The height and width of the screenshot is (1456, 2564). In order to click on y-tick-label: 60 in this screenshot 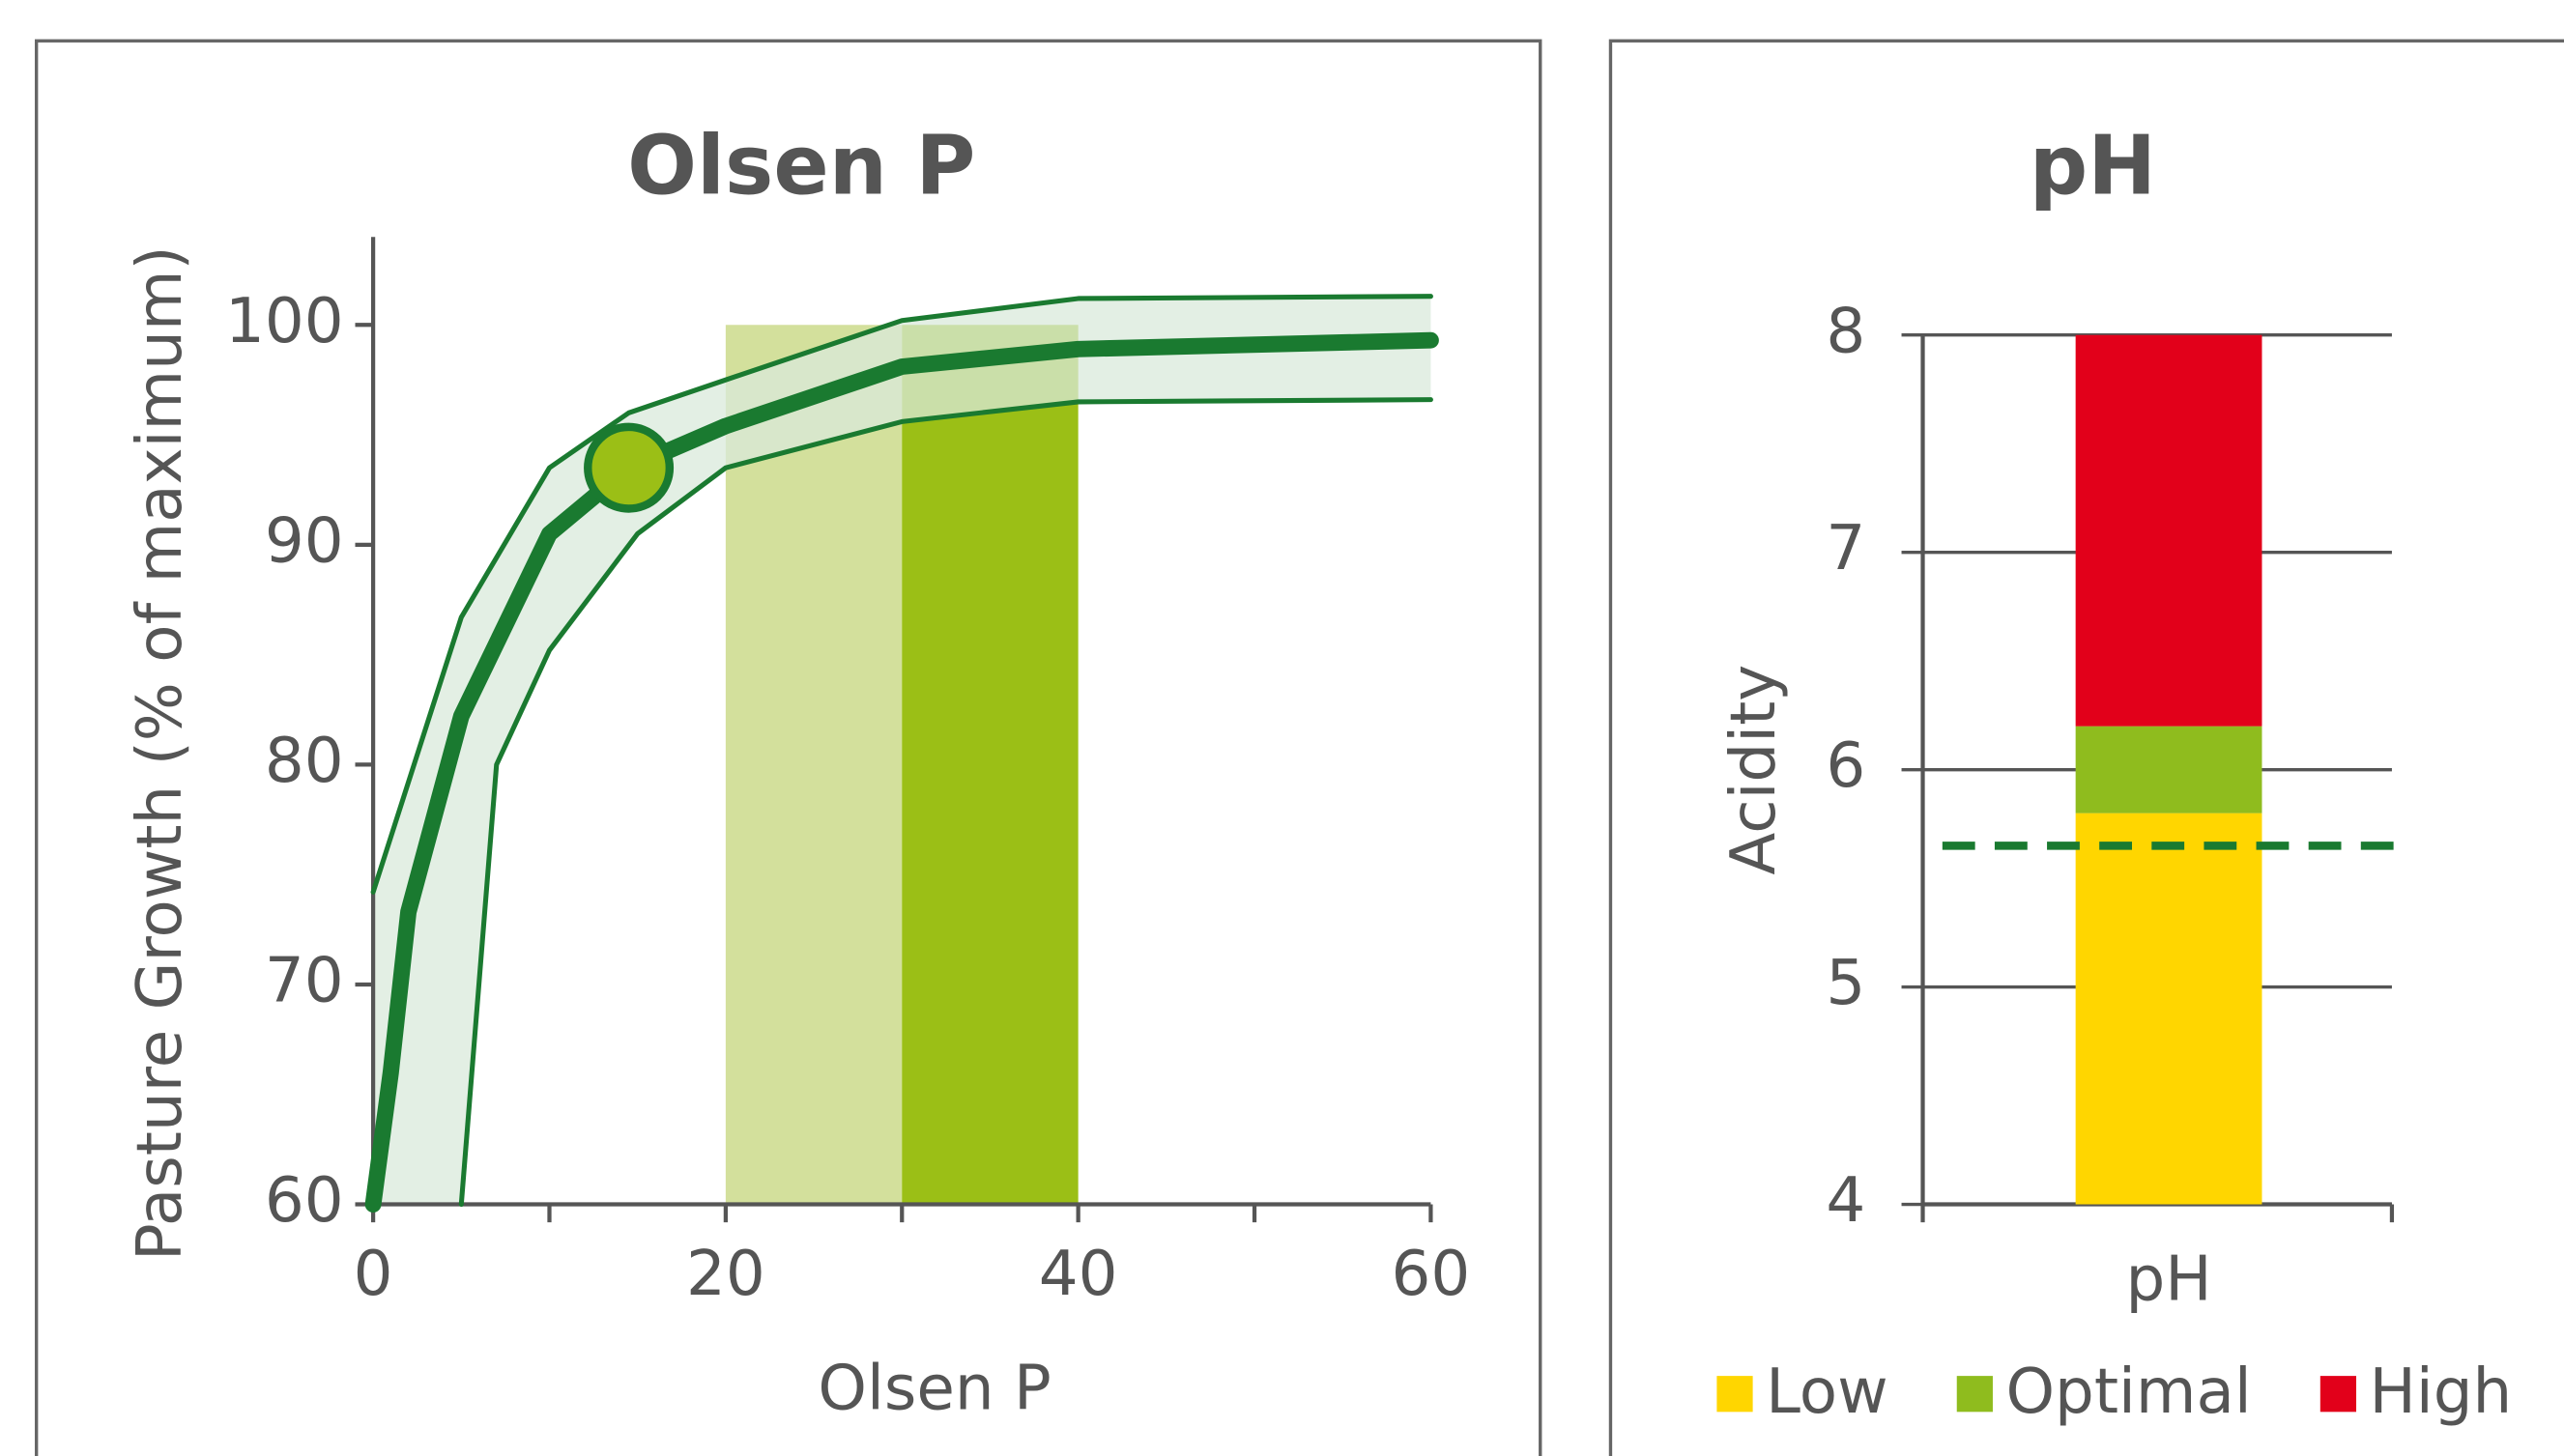, I will do `click(304, 1201)`.